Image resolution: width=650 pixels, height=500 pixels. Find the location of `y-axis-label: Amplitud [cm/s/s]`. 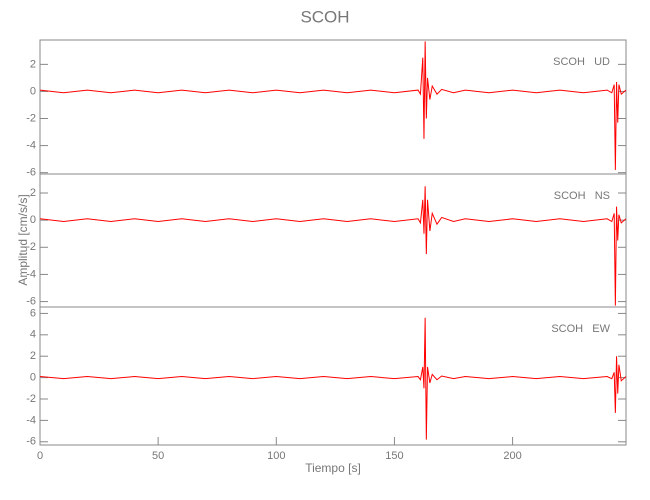

y-axis-label: Amplitud [cm/s/s] is located at coordinates (23, 239).